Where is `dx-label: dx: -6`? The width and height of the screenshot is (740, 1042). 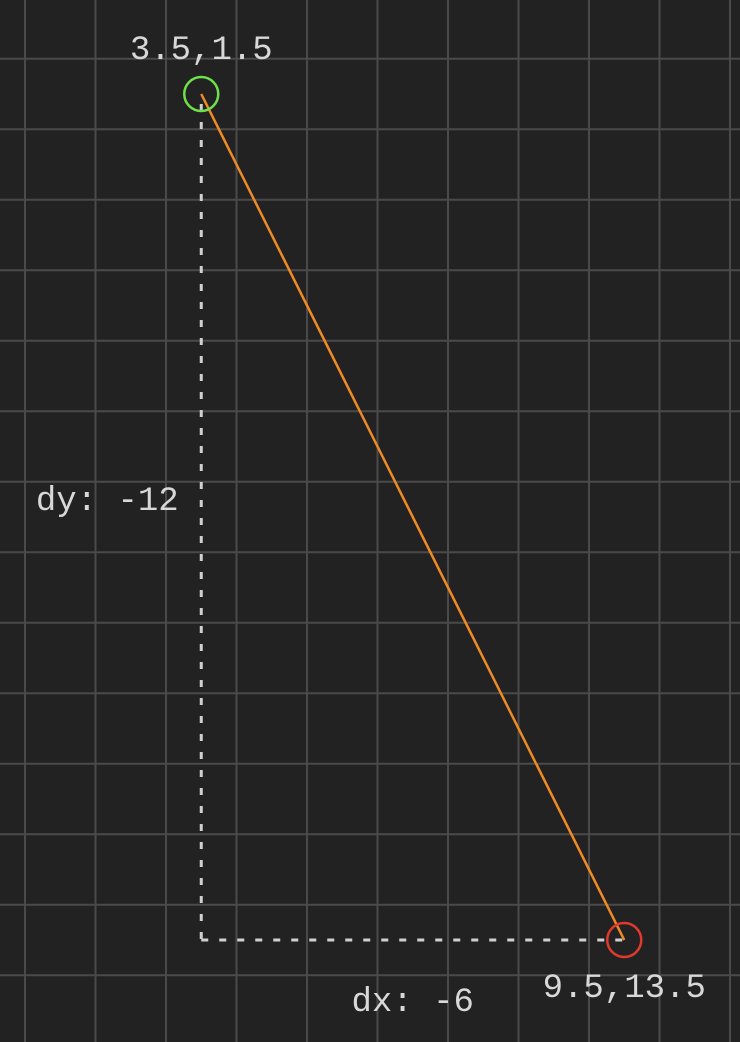
dx-label: dx: -6 is located at coordinates (413, 1003).